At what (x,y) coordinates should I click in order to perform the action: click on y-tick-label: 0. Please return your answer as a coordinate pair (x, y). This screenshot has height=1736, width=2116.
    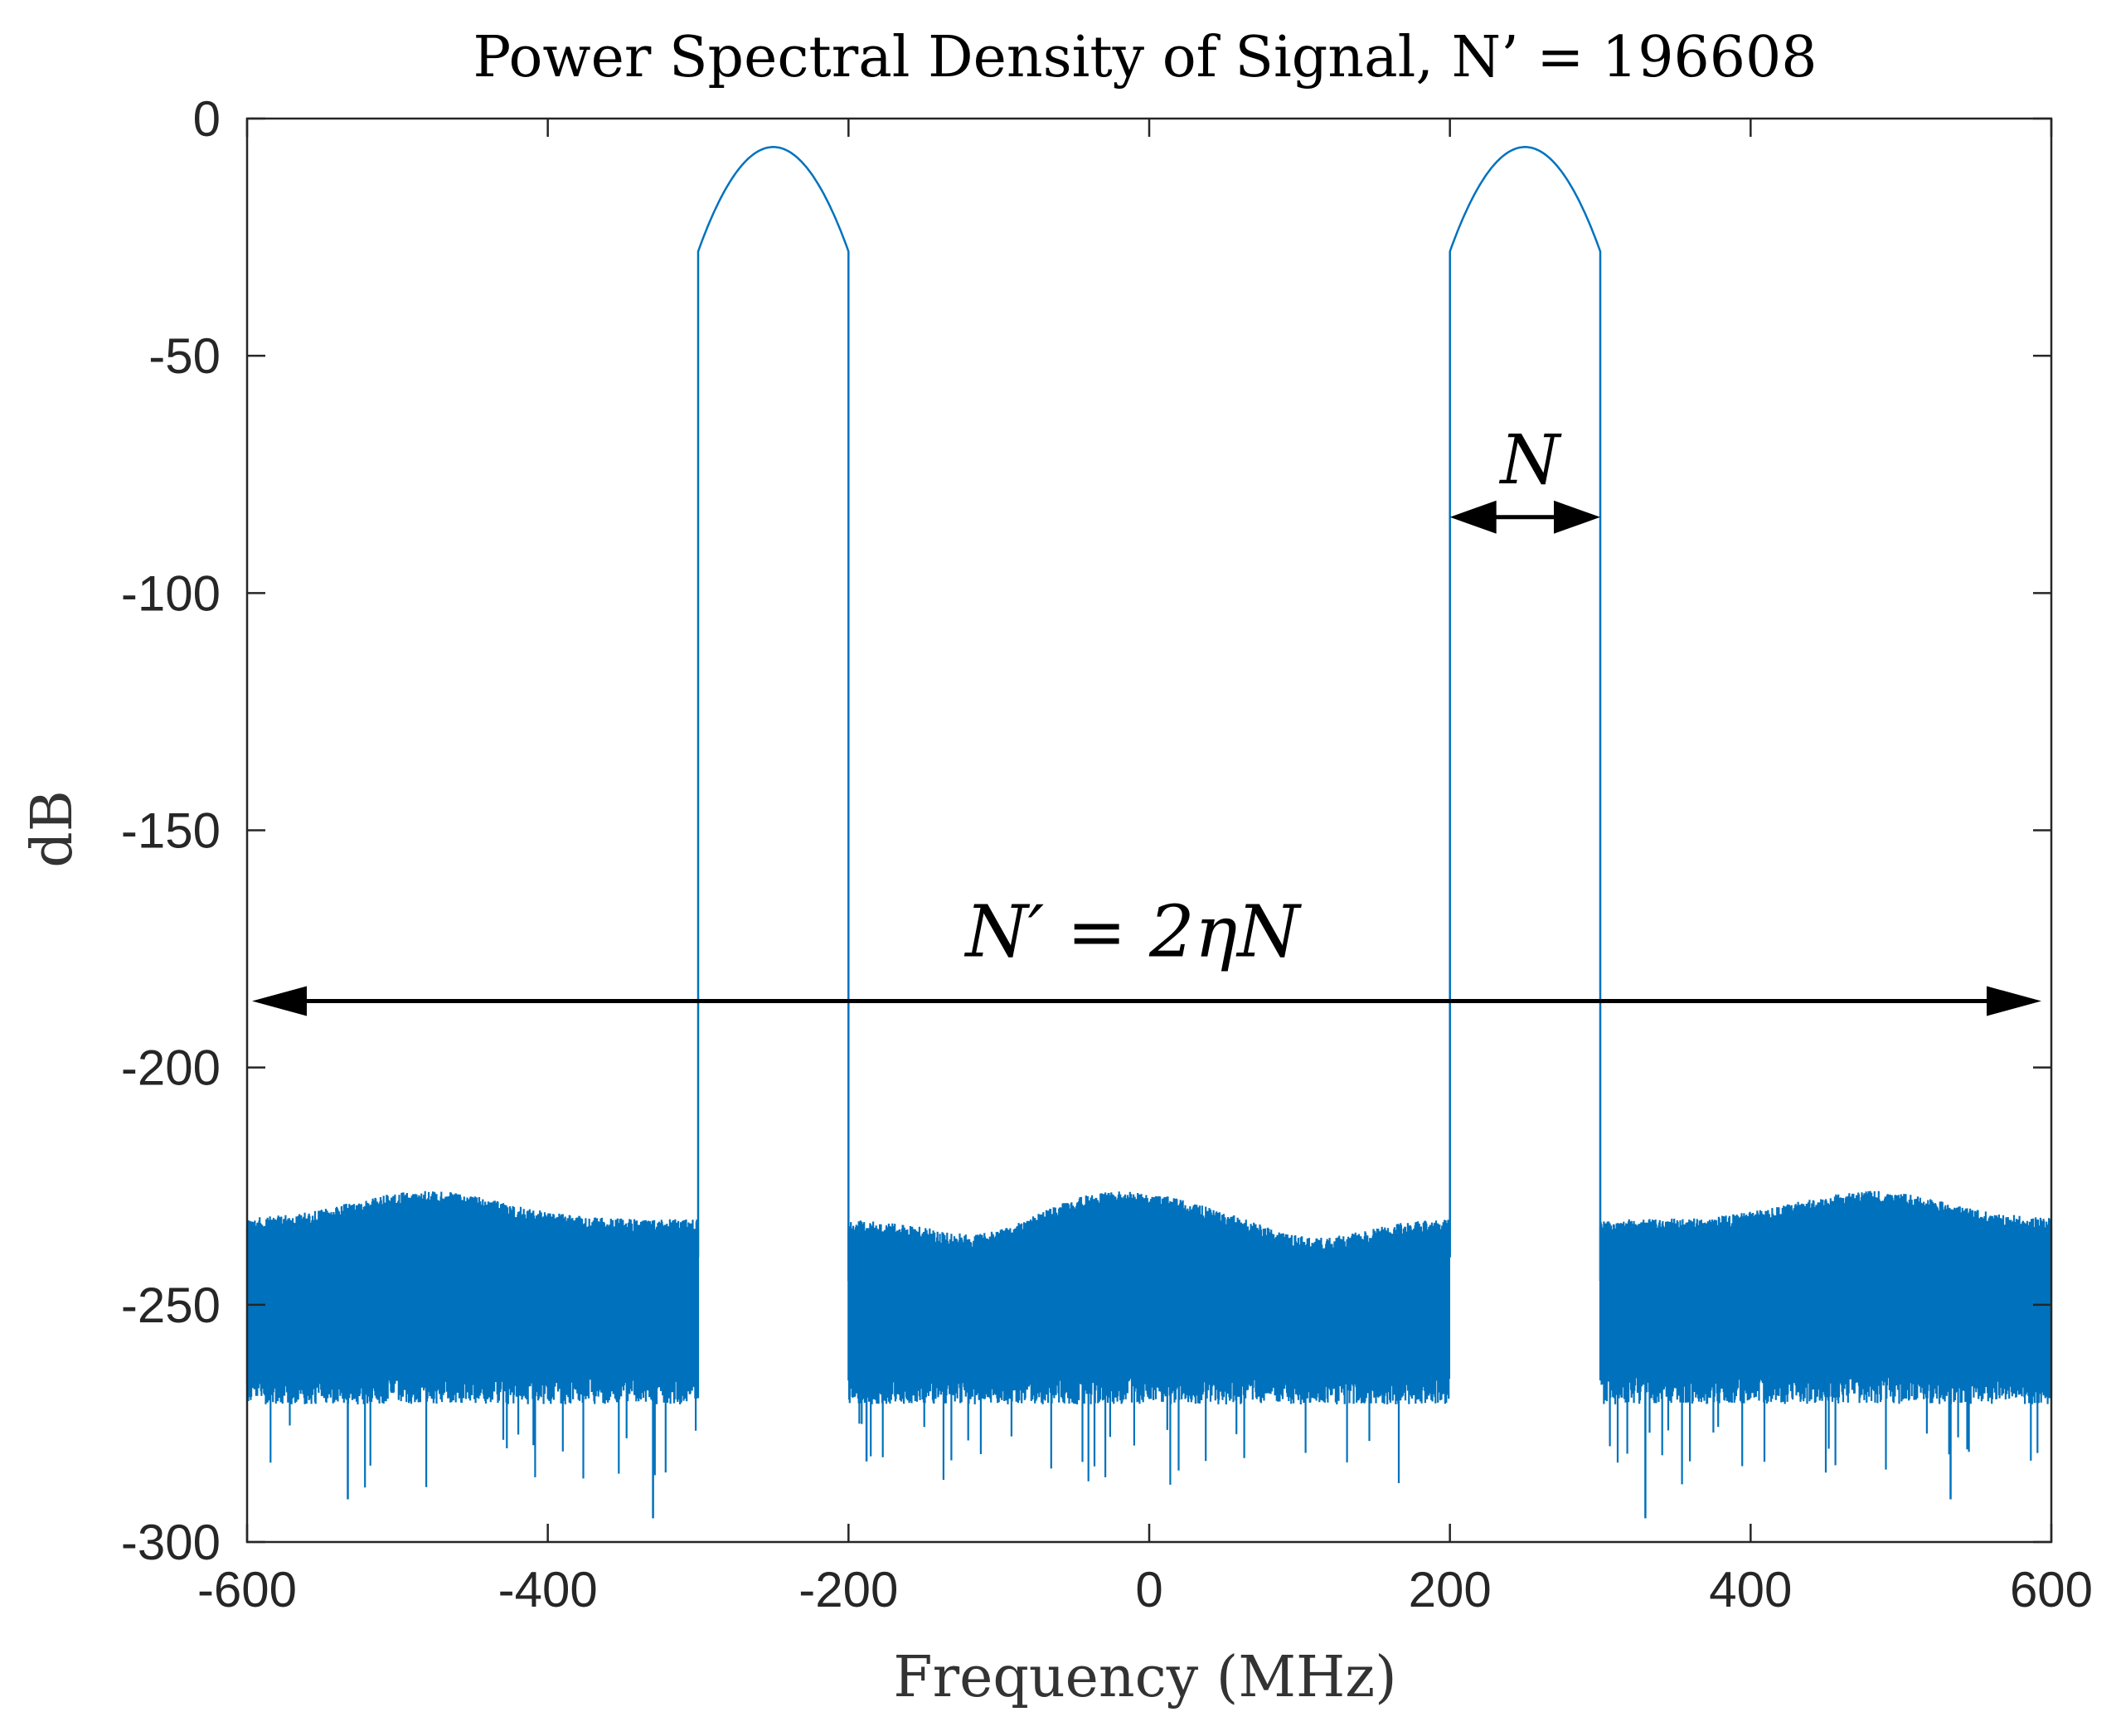
    Looking at the image, I should click on (207, 119).